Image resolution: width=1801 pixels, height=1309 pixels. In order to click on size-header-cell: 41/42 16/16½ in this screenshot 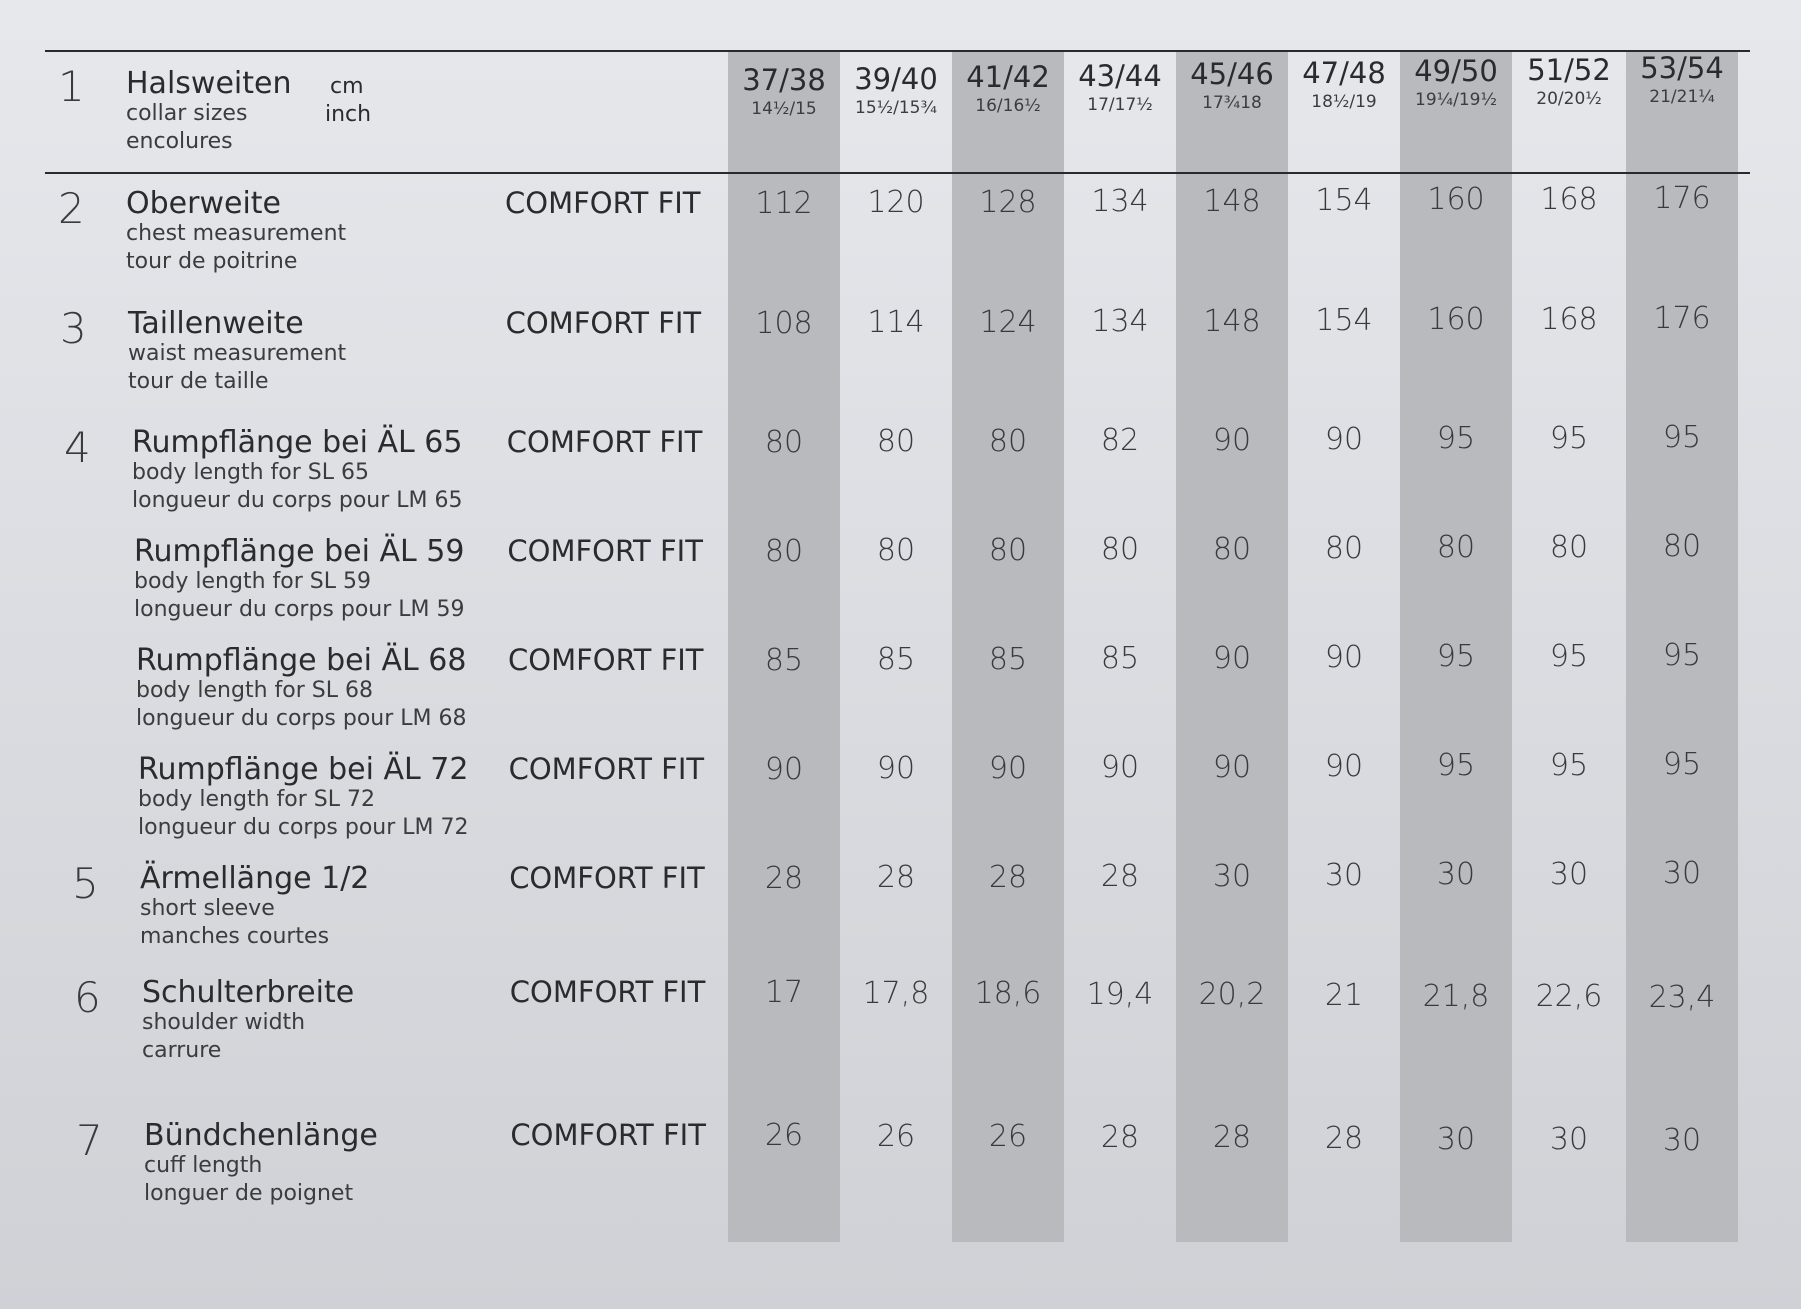, I will do `click(1008, 88)`.